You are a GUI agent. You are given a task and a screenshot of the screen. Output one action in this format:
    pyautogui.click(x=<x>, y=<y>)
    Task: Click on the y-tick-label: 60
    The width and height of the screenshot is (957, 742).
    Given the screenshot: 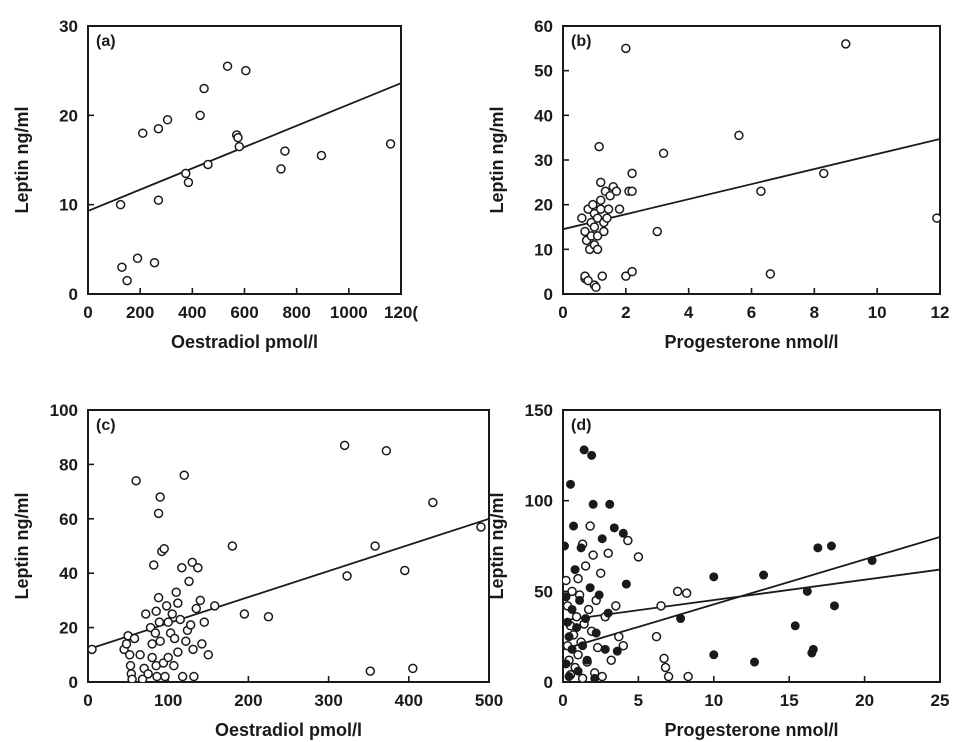 What is the action you would take?
    pyautogui.click(x=543, y=26)
    